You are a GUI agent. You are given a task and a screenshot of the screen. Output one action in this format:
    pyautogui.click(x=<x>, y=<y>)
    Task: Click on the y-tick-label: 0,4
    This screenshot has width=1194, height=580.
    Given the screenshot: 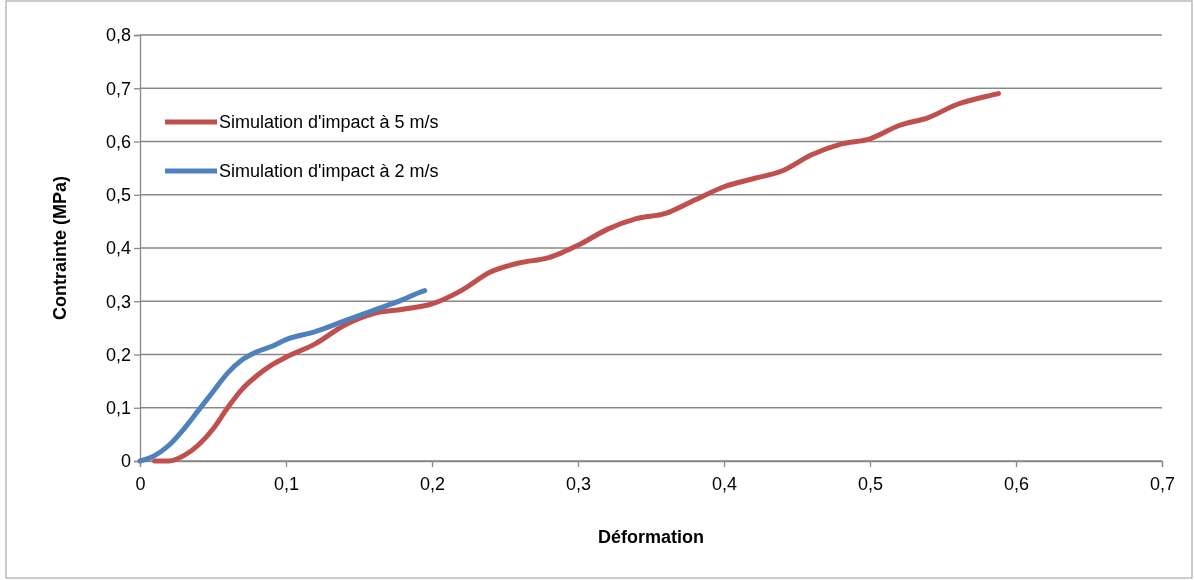 What is the action you would take?
    pyautogui.click(x=118, y=248)
    